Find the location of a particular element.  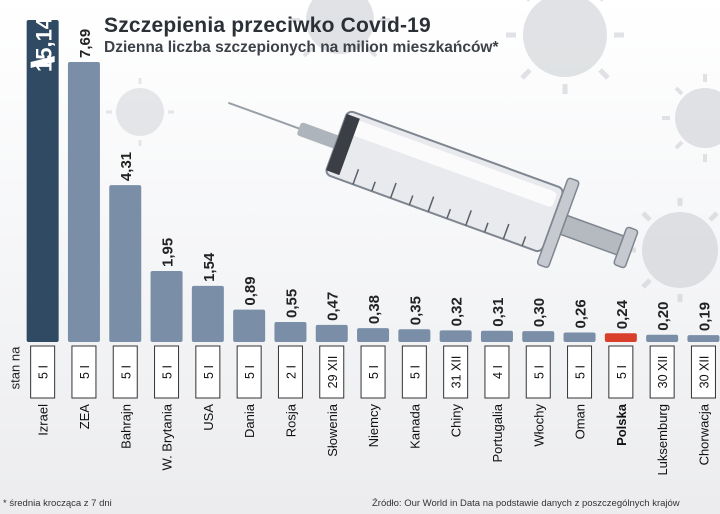

category-label-6: Rosja is located at coordinates (290, 420).